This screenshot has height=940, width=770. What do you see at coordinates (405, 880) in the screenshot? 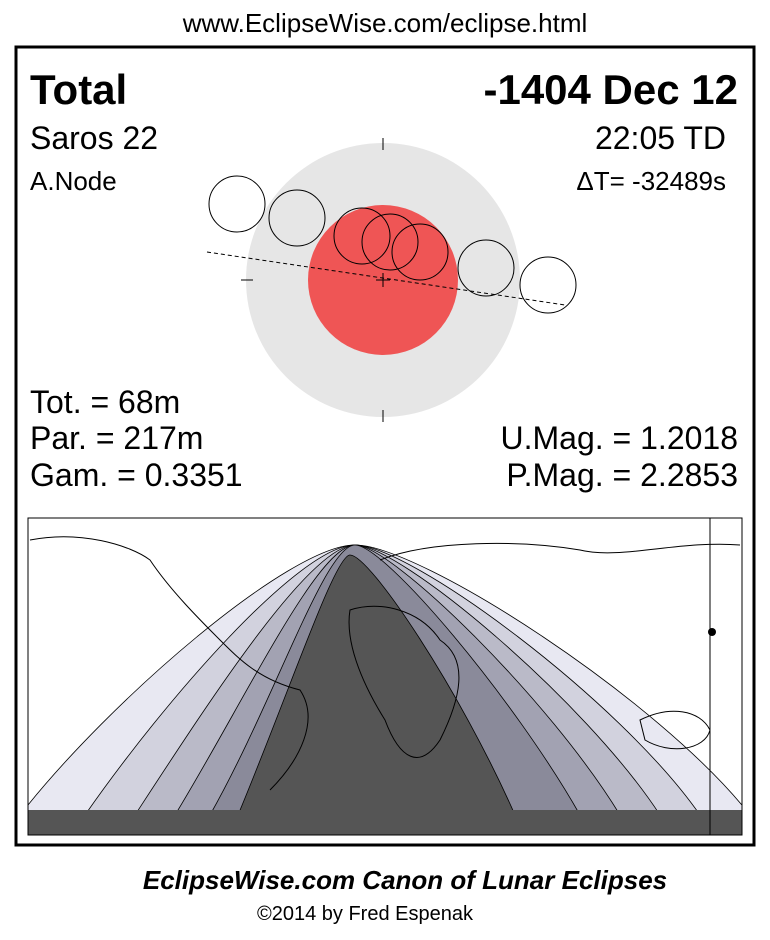
I see `footer-title: EclipseWise.com Canon of Lunar Eclipses` at bounding box center [405, 880].